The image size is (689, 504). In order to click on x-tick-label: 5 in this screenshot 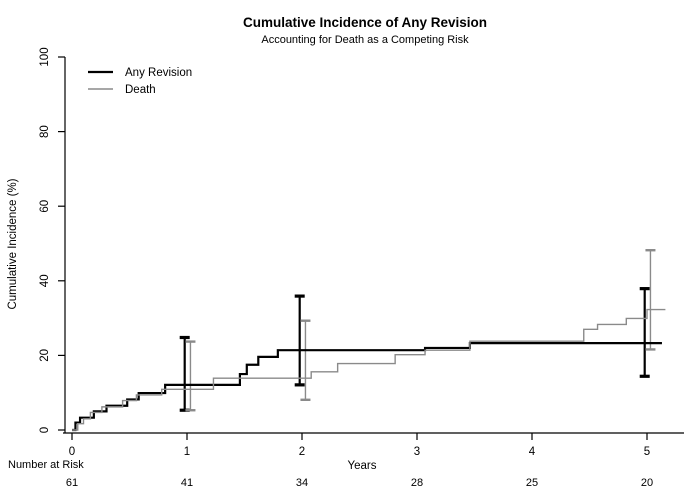, I will do `click(647, 452)`.